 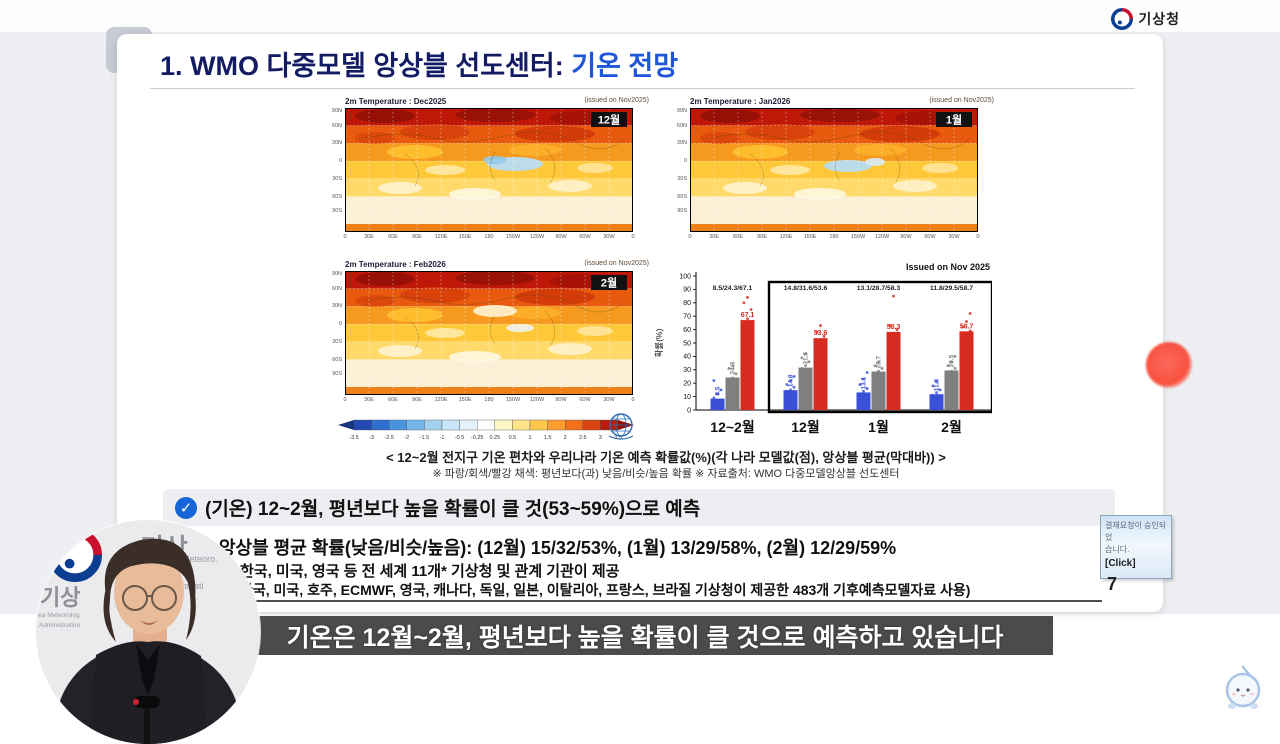 What do you see at coordinates (424, 438) in the screenshot?
I see `svg-text: -1.5` at bounding box center [424, 438].